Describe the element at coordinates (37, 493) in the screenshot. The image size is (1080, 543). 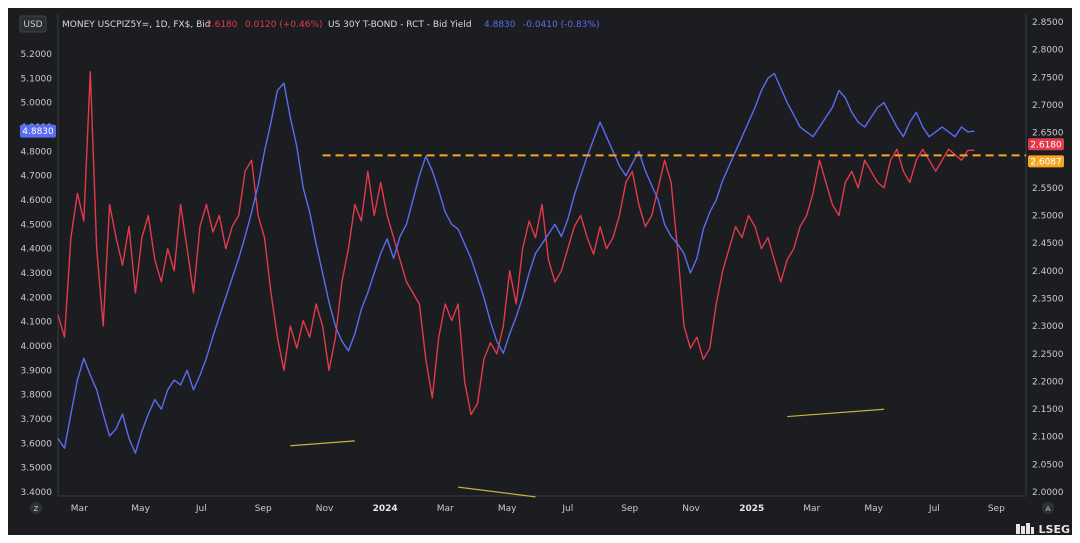
I see `left-tick-label: 3.4000` at that location.